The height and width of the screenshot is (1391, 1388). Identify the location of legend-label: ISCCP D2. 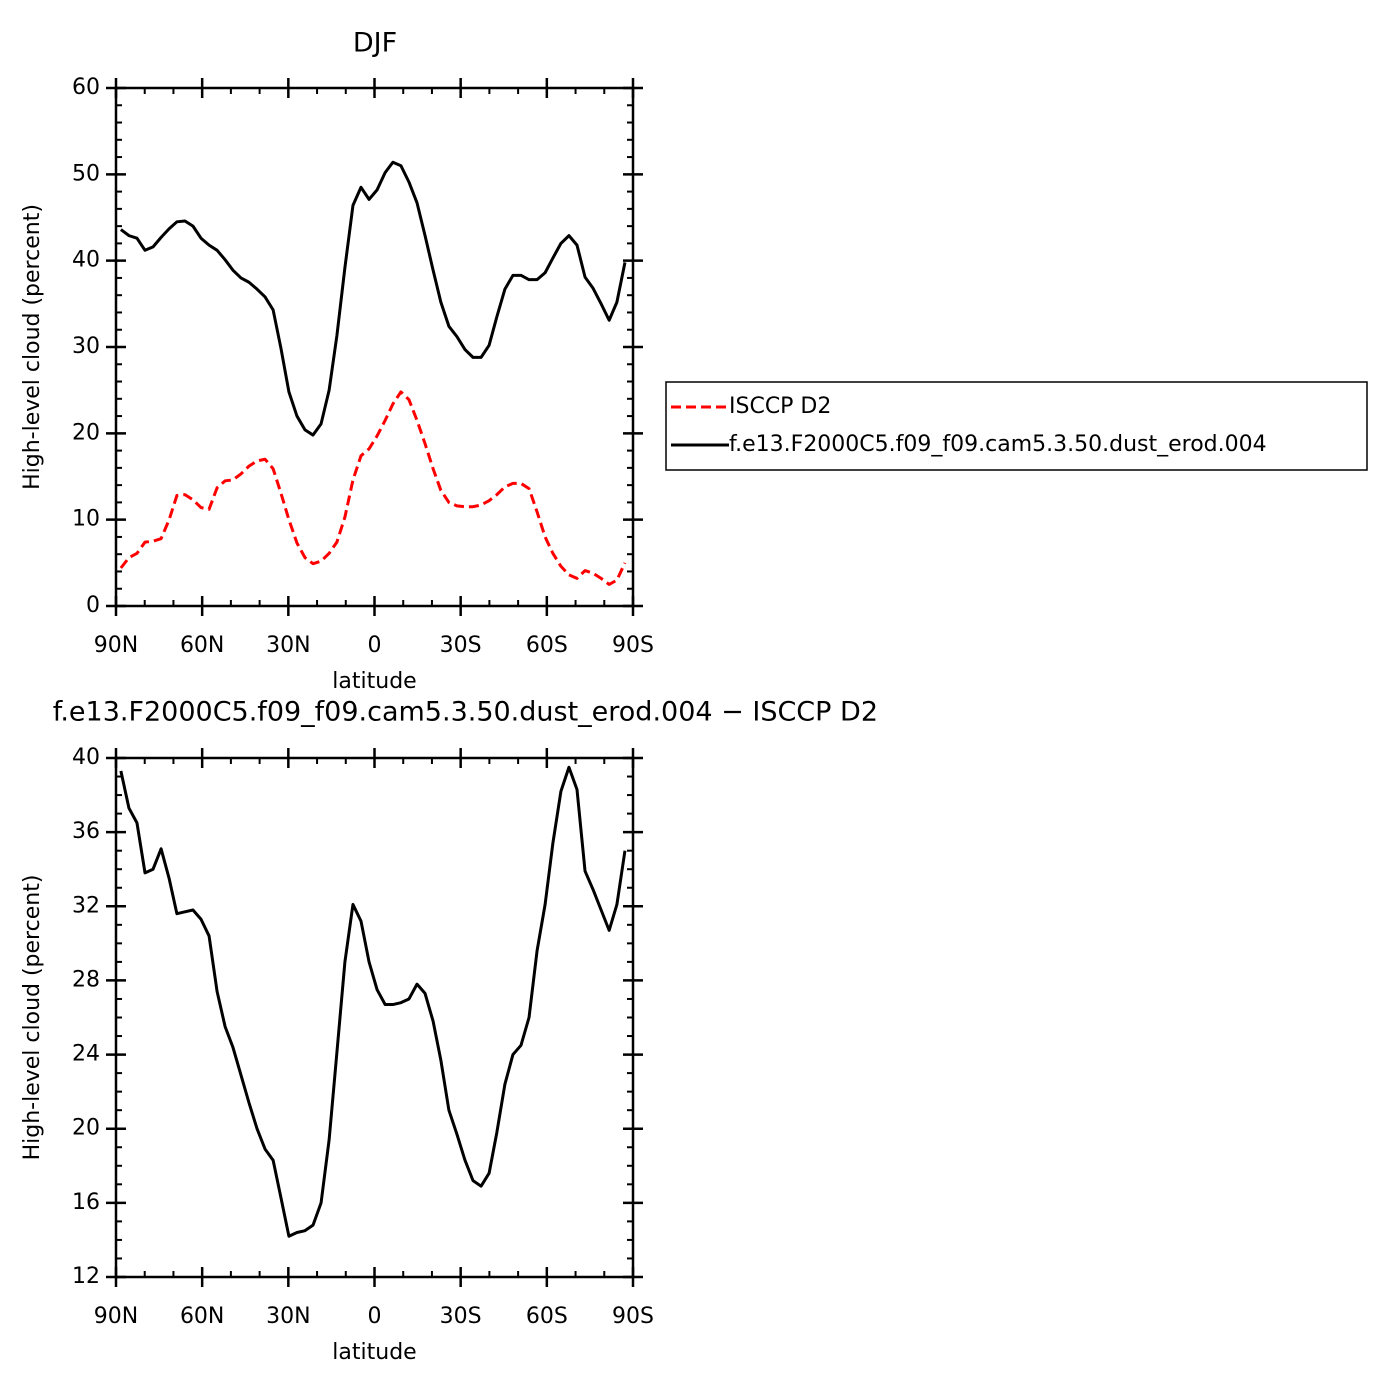
(780, 406).